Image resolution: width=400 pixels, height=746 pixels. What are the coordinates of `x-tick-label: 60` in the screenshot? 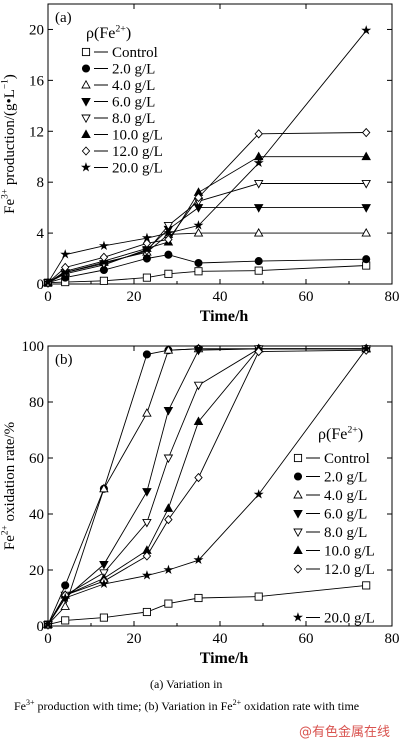 It's located at (306, 297).